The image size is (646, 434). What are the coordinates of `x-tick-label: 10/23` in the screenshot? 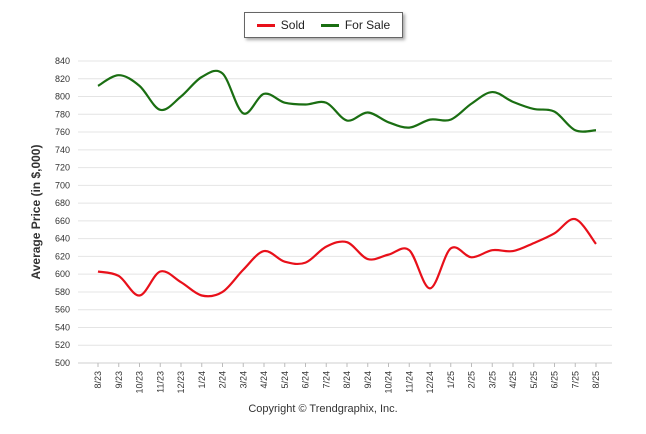 It's located at (140, 382).